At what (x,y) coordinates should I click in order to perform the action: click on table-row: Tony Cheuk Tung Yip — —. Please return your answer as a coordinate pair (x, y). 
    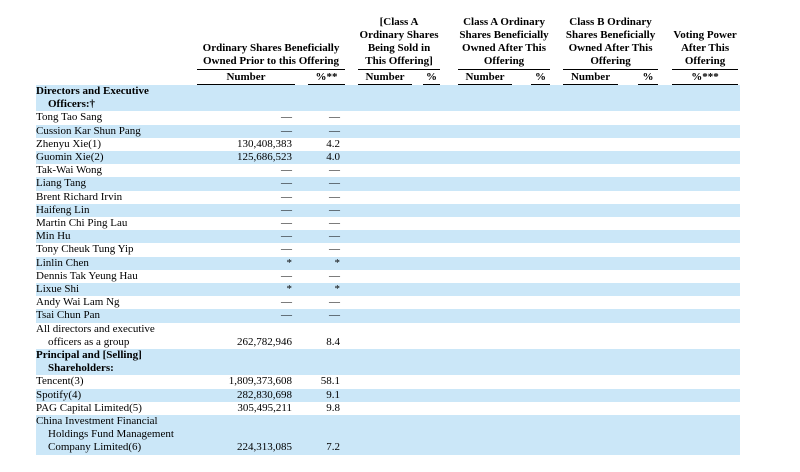
    Looking at the image, I should click on (388, 249).